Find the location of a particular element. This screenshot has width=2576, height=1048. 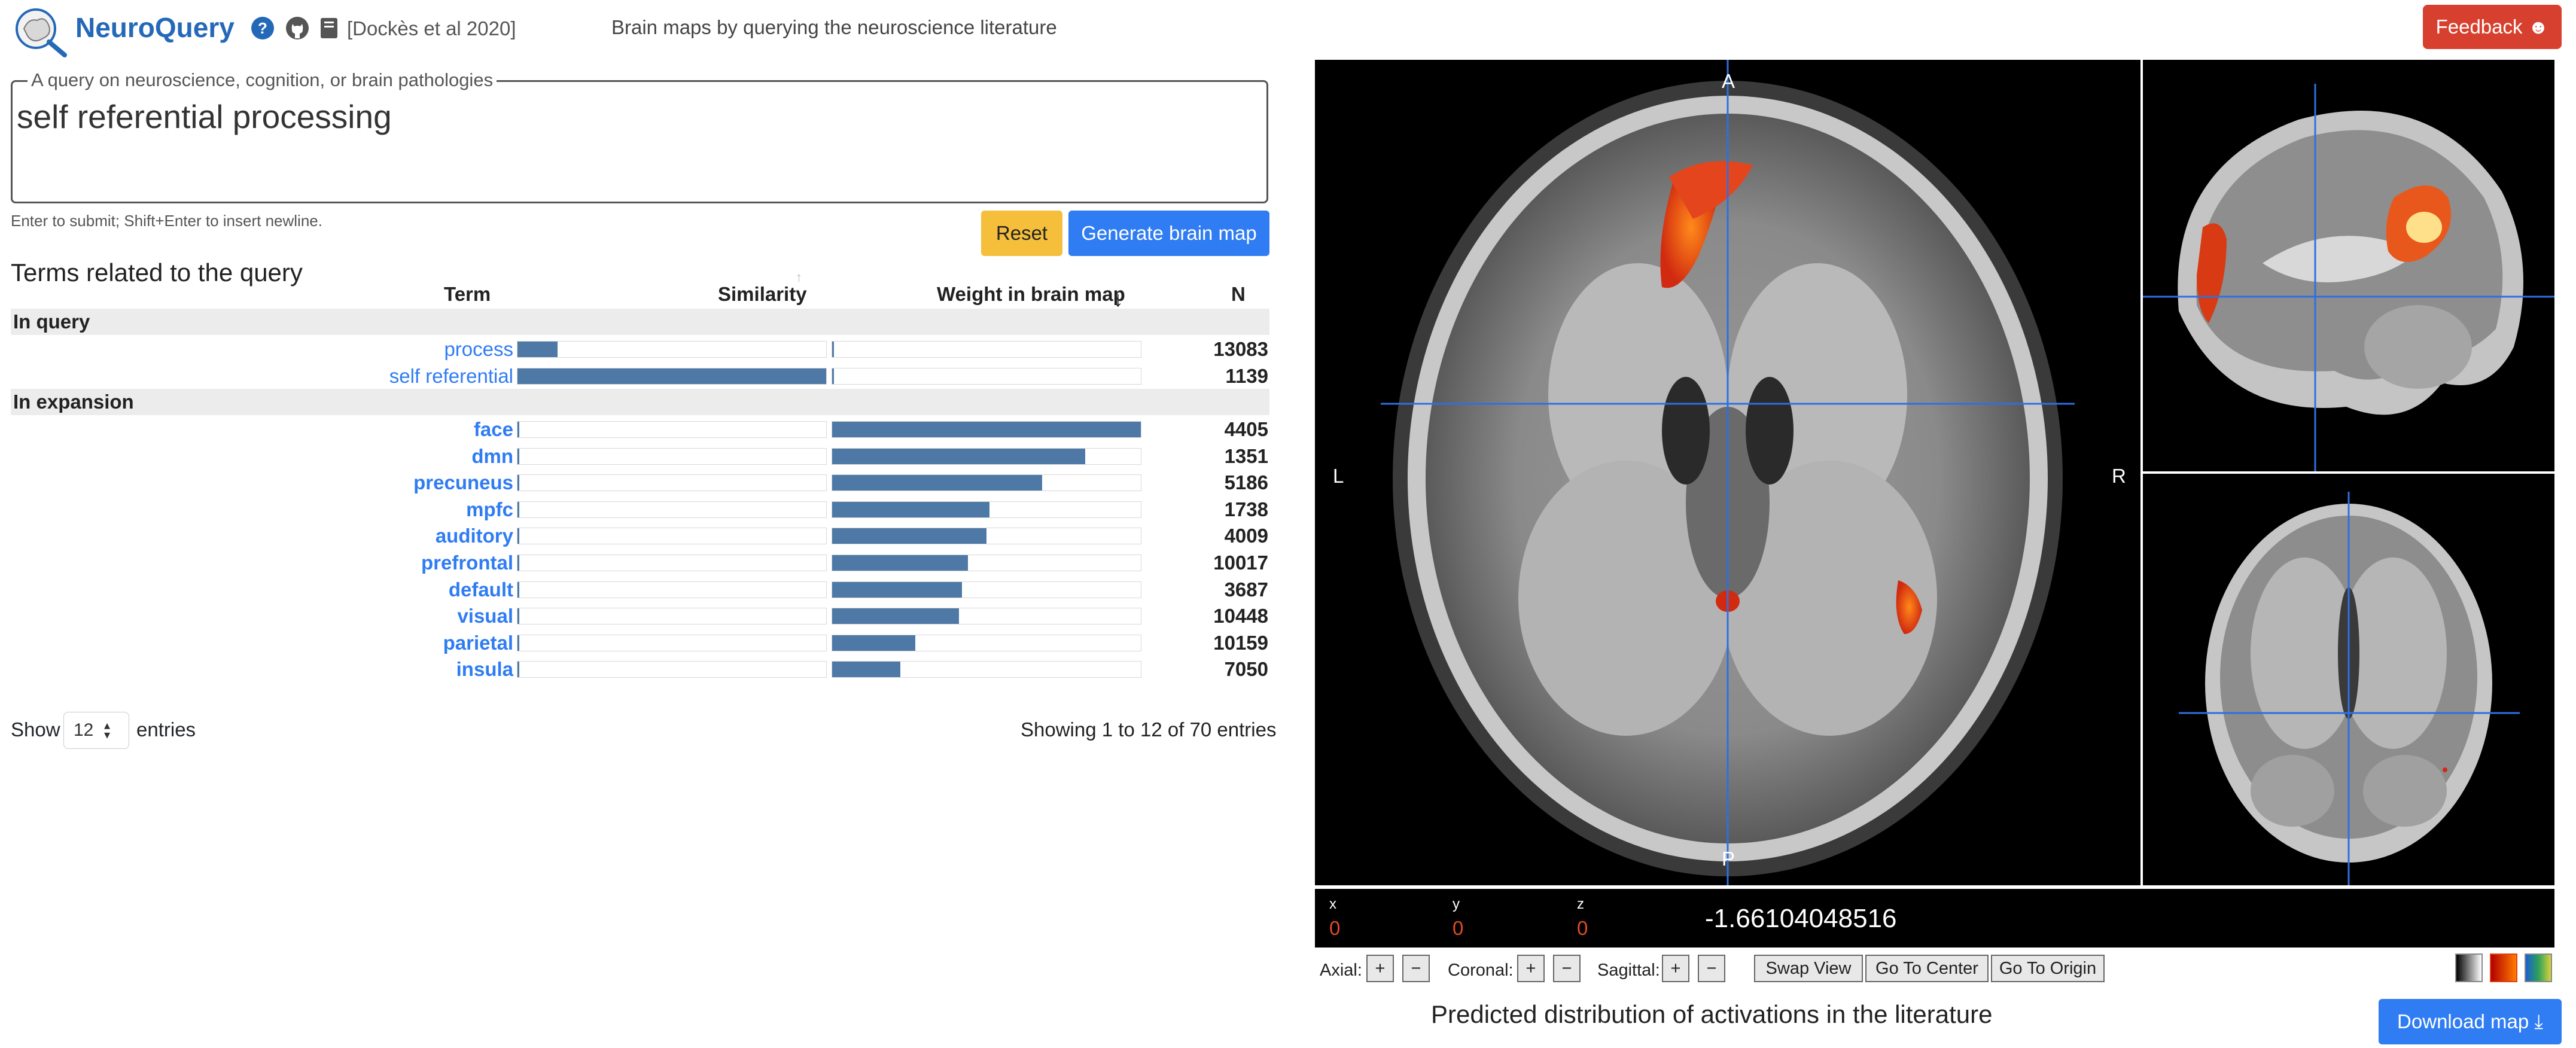

term-count: 7050 is located at coordinates (1246, 669).